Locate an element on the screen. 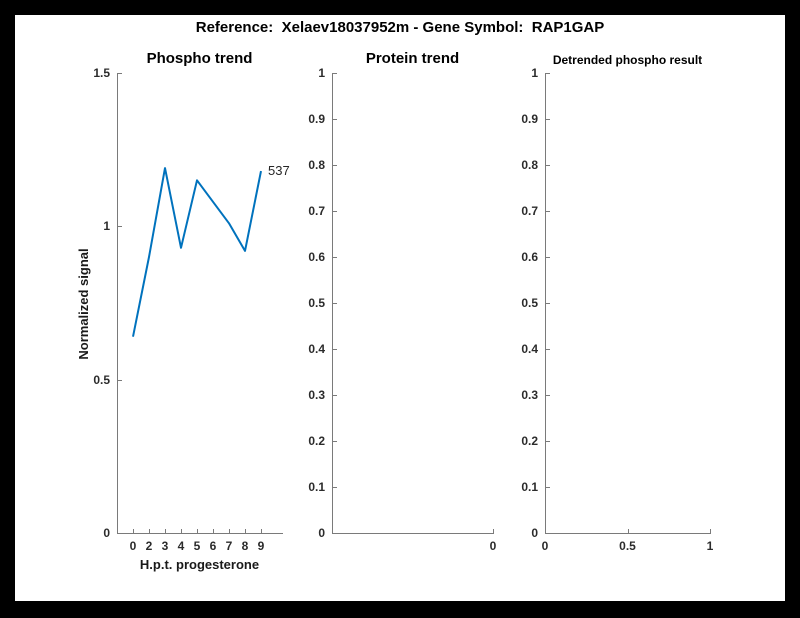 This screenshot has width=800, height=618. subplot1-title: Phospho trend is located at coordinates (199, 58).